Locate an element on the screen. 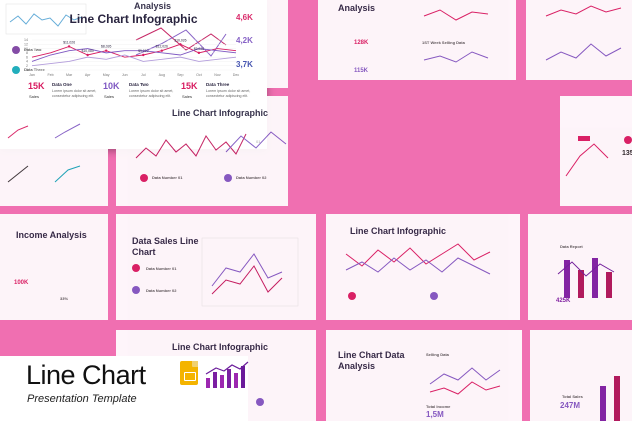  data-label: $9,010 is located at coordinates (143, 51).